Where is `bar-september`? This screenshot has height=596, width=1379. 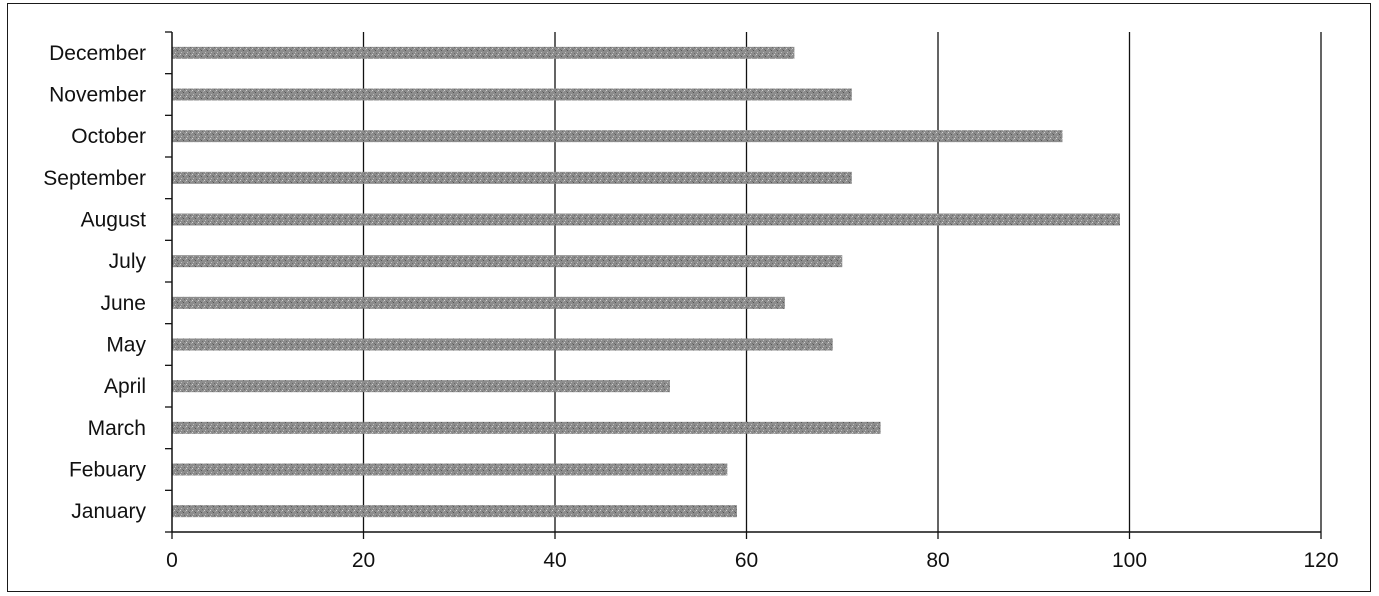 bar-september is located at coordinates (512, 177).